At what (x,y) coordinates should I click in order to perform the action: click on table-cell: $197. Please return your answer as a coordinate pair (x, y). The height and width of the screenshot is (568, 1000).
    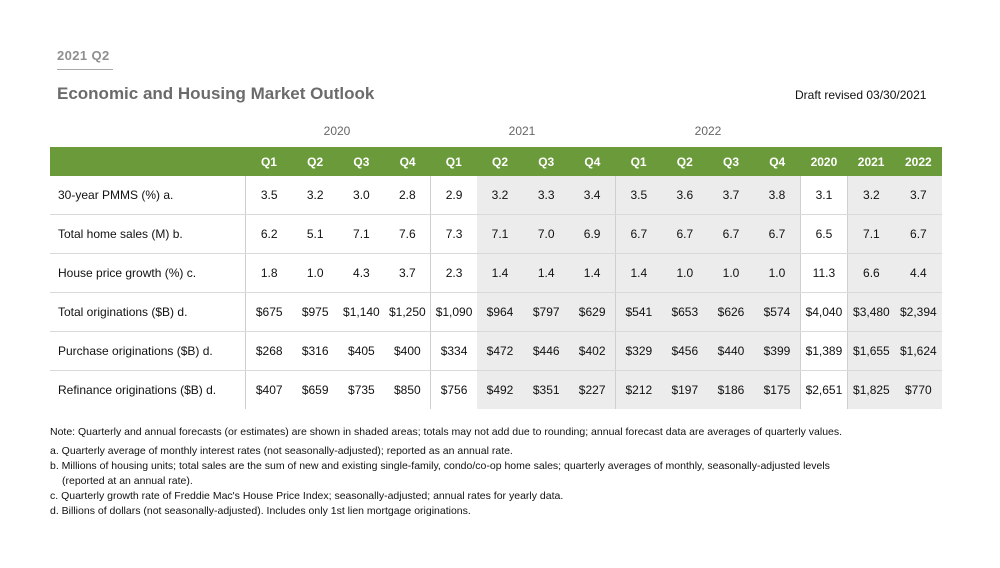
    Looking at the image, I should click on (684, 389).